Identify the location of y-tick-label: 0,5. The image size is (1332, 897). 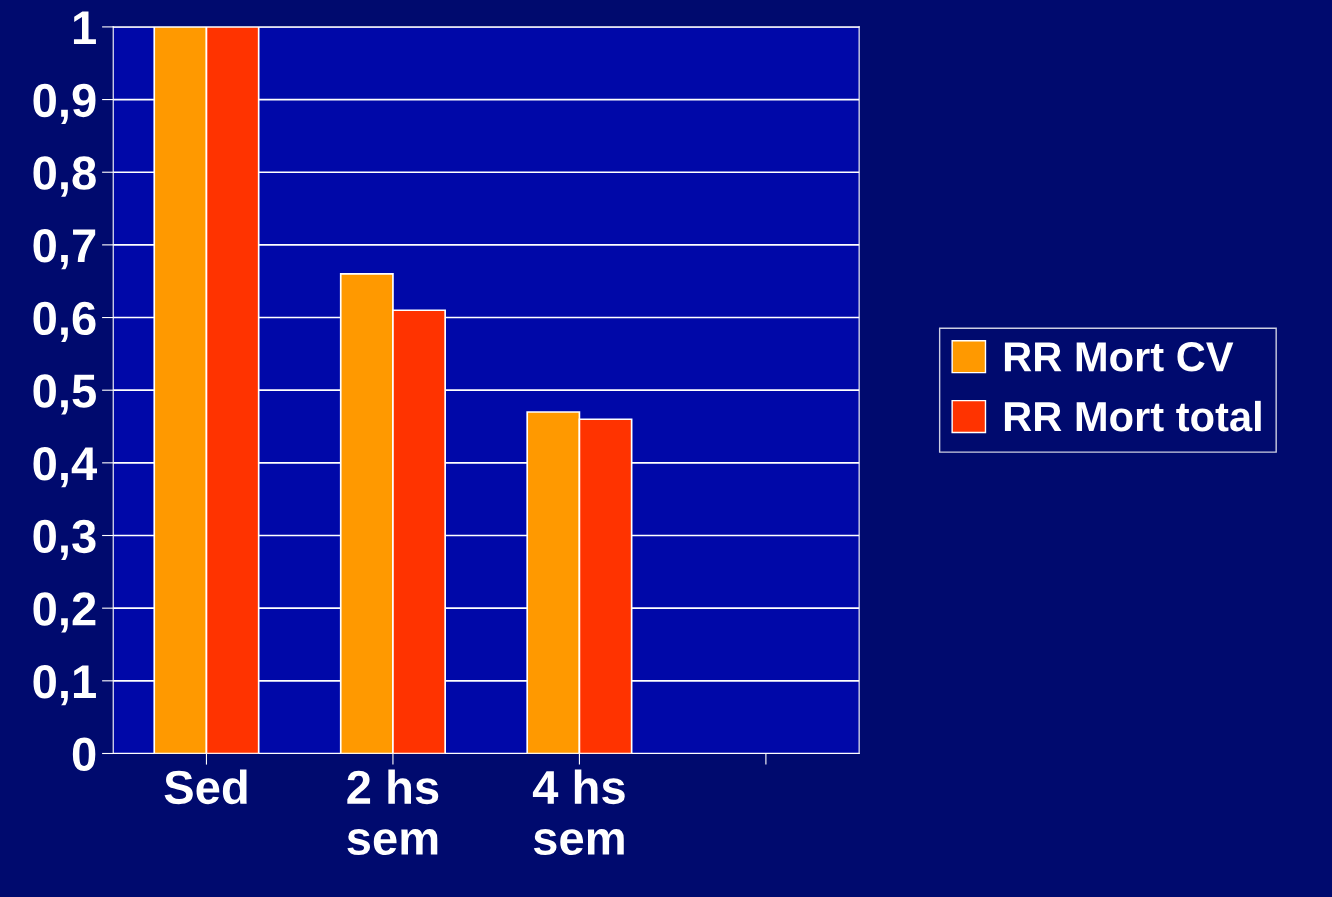
(64, 394).